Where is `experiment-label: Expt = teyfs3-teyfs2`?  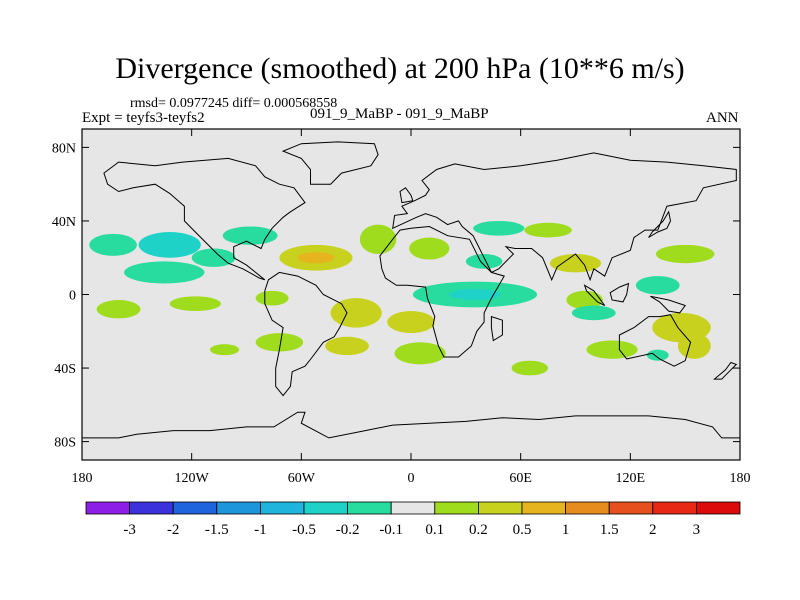
experiment-label: Expt = teyfs3-teyfs2 is located at coordinates (143, 118).